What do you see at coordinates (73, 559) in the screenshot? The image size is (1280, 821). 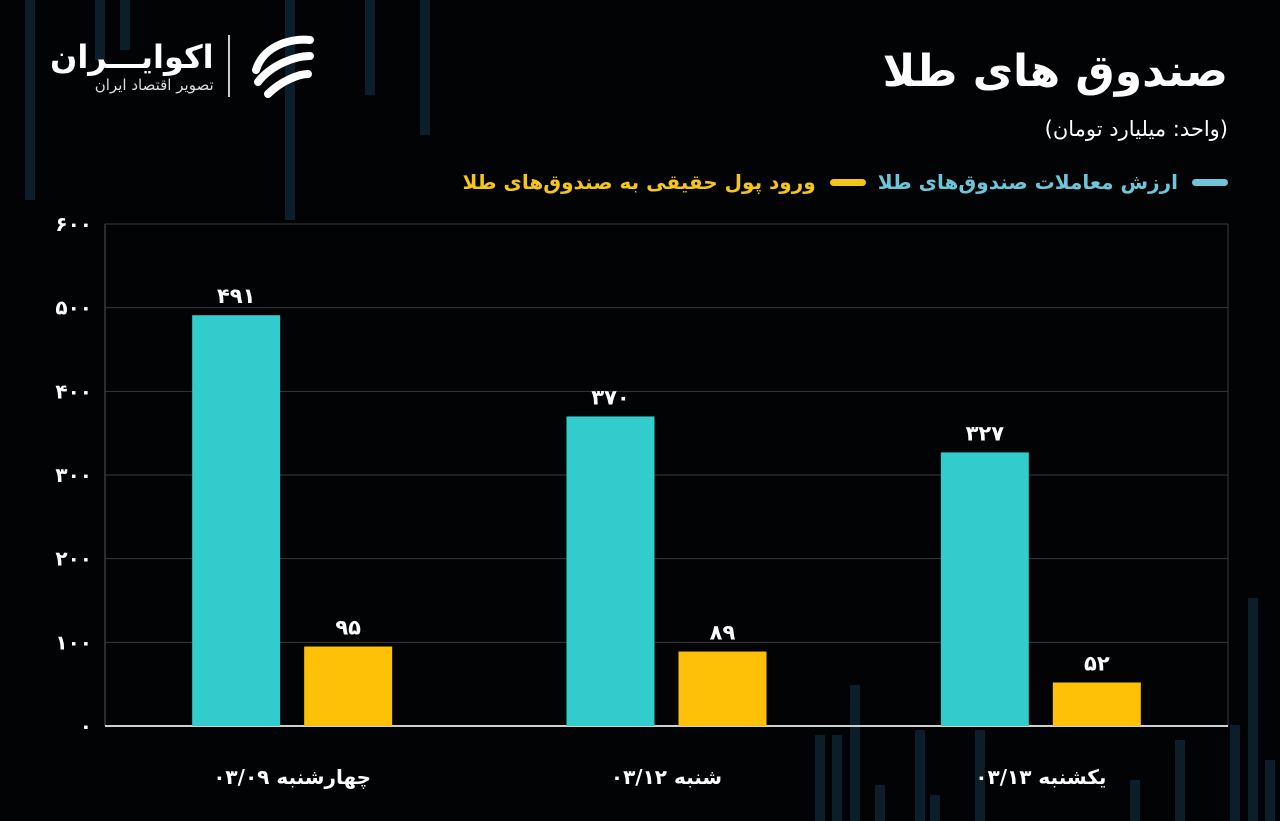 I see `y-tick-label: ۲۰۰` at bounding box center [73, 559].